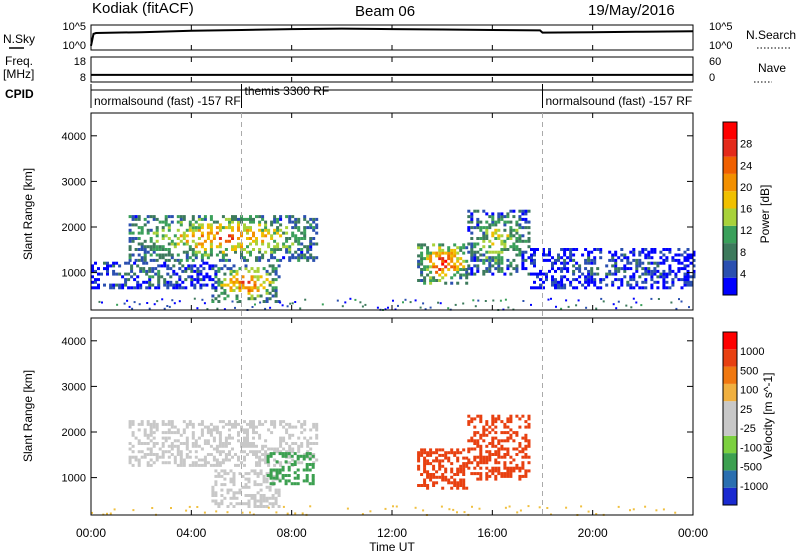  Describe the element at coordinates (715, 62) in the screenshot. I see `nave-tick-top: 60` at that location.